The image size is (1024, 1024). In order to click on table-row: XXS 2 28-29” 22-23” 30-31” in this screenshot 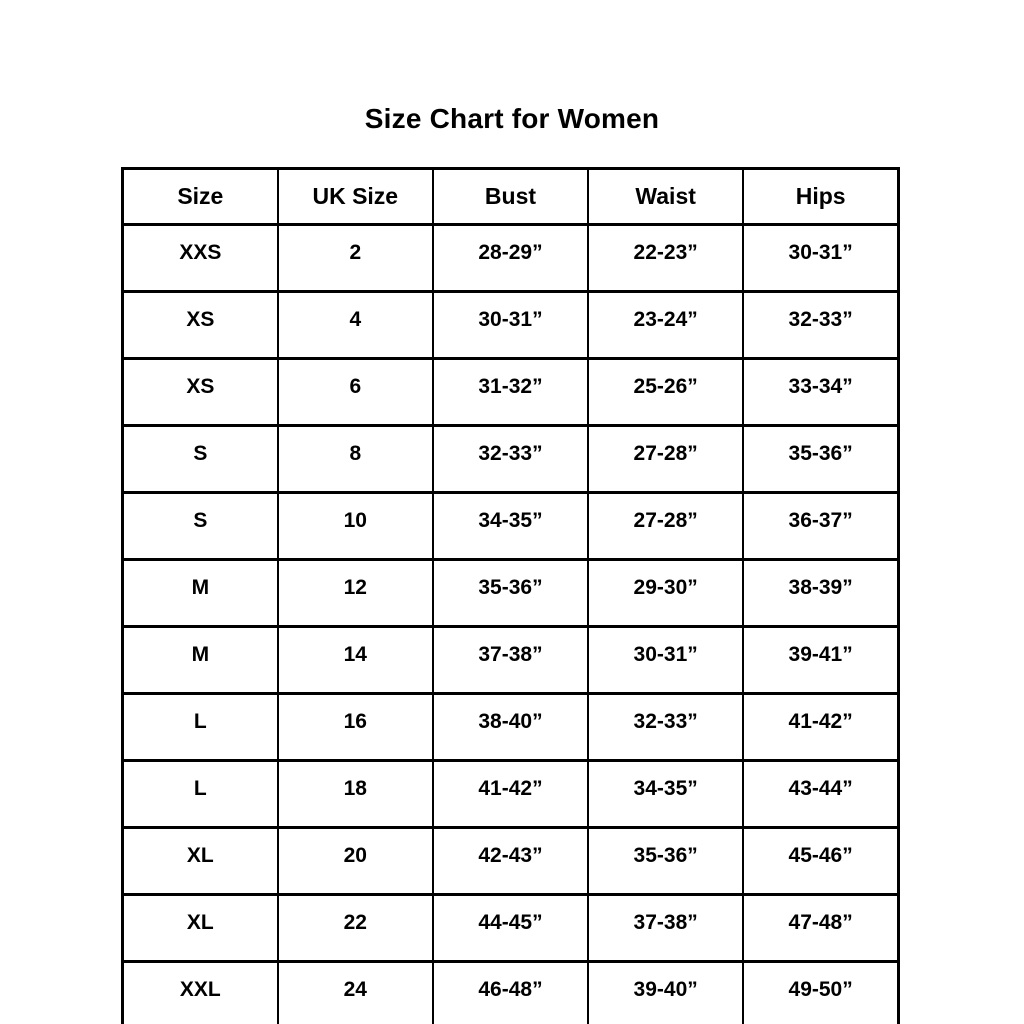, I will do `click(510, 258)`.